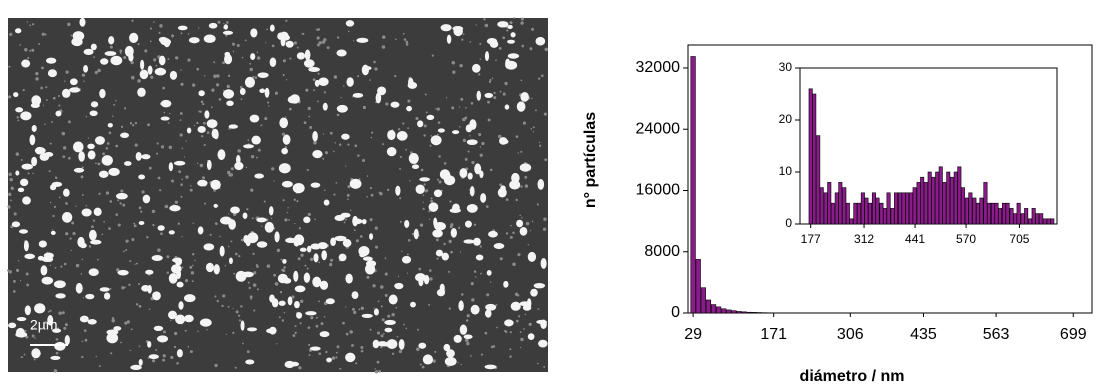 Image resolution: width=1096 pixels, height=390 pixels. What do you see at coordinates (786, 67) in the screenshot?
I see `y-tick-label: 30` at bounding box center [786, 67].